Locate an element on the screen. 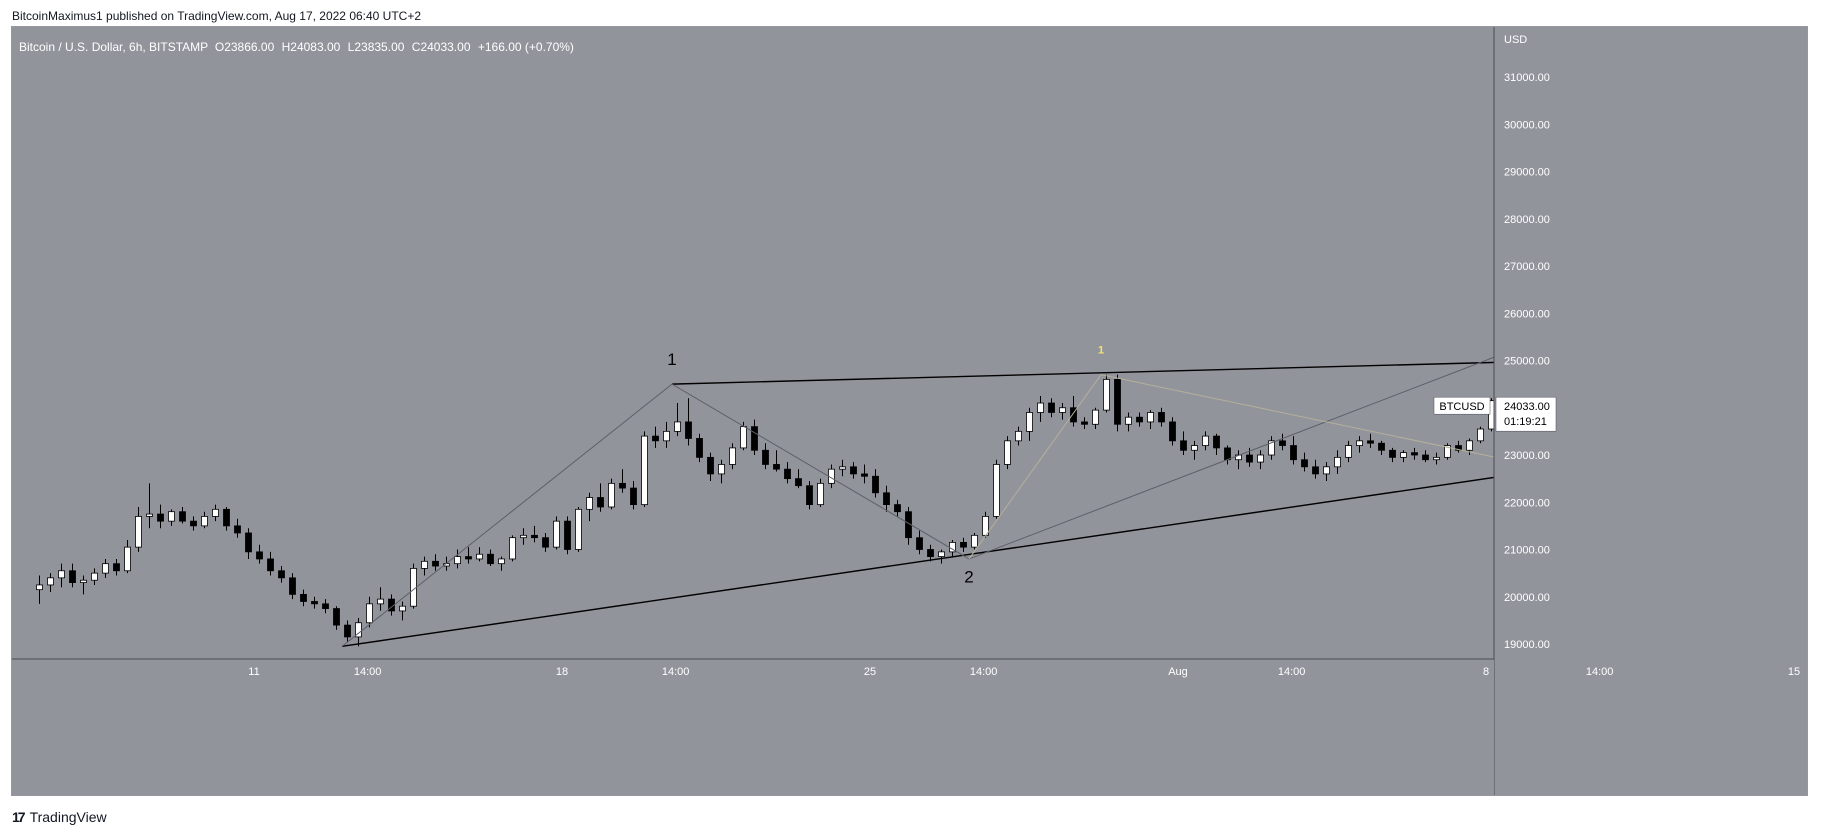  price-tick-label: 21000.00 is located at coordinates (1527, 551).